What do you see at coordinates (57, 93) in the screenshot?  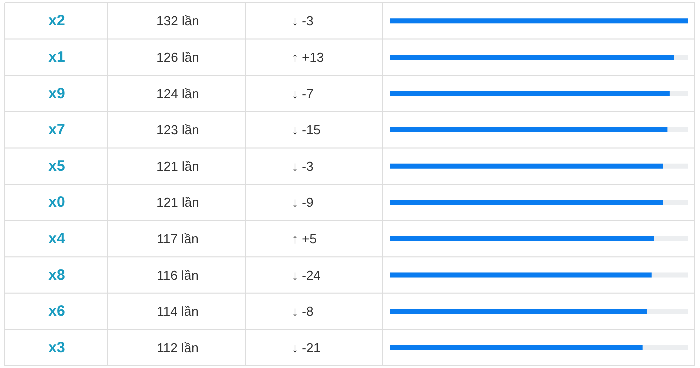 I see `y-tick-label: x9` at bounding box center [57, 93].